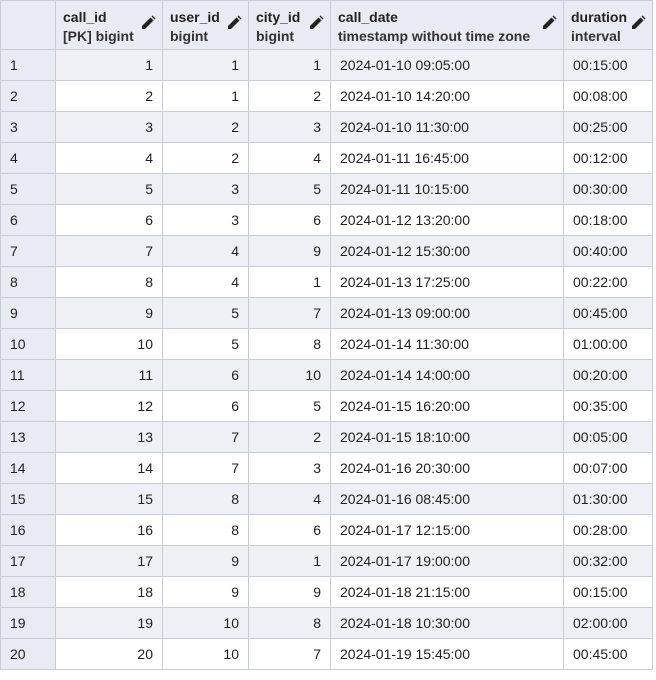  I want to click on cell-call_date: 2024-01-14 11:30:00, so click(447, 344).